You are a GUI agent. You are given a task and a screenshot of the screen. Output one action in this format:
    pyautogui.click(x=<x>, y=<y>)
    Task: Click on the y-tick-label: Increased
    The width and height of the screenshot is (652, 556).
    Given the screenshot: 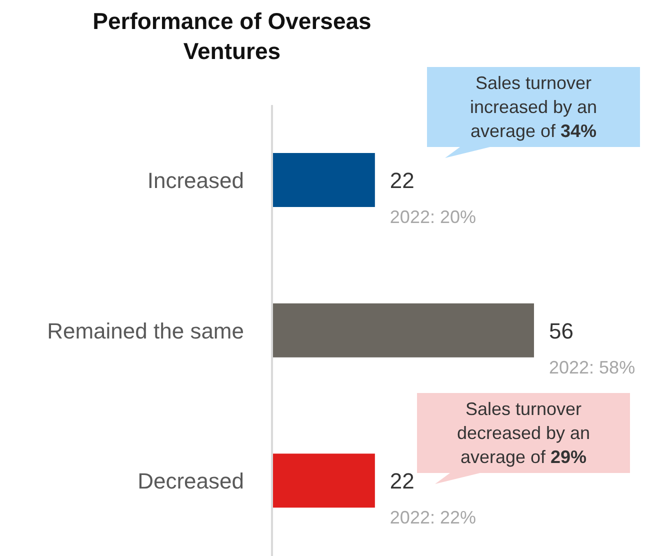 What is the action you would take?
    pyautogui.click(x=195, y=180)
    